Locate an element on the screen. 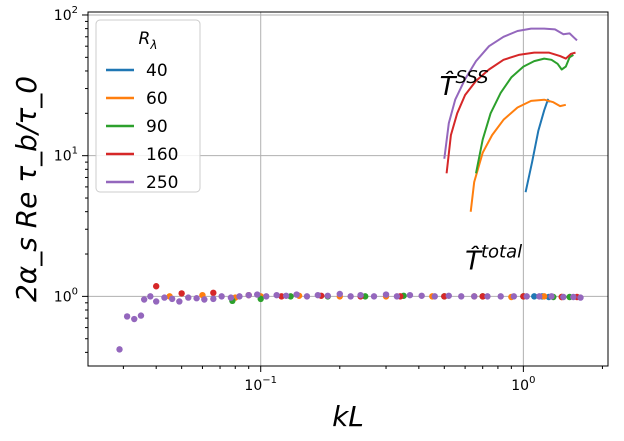 The height and width of the screenshot is (441, 624). x-tick-label-0: 10⁻¹ is located at coordinates (260, 384).